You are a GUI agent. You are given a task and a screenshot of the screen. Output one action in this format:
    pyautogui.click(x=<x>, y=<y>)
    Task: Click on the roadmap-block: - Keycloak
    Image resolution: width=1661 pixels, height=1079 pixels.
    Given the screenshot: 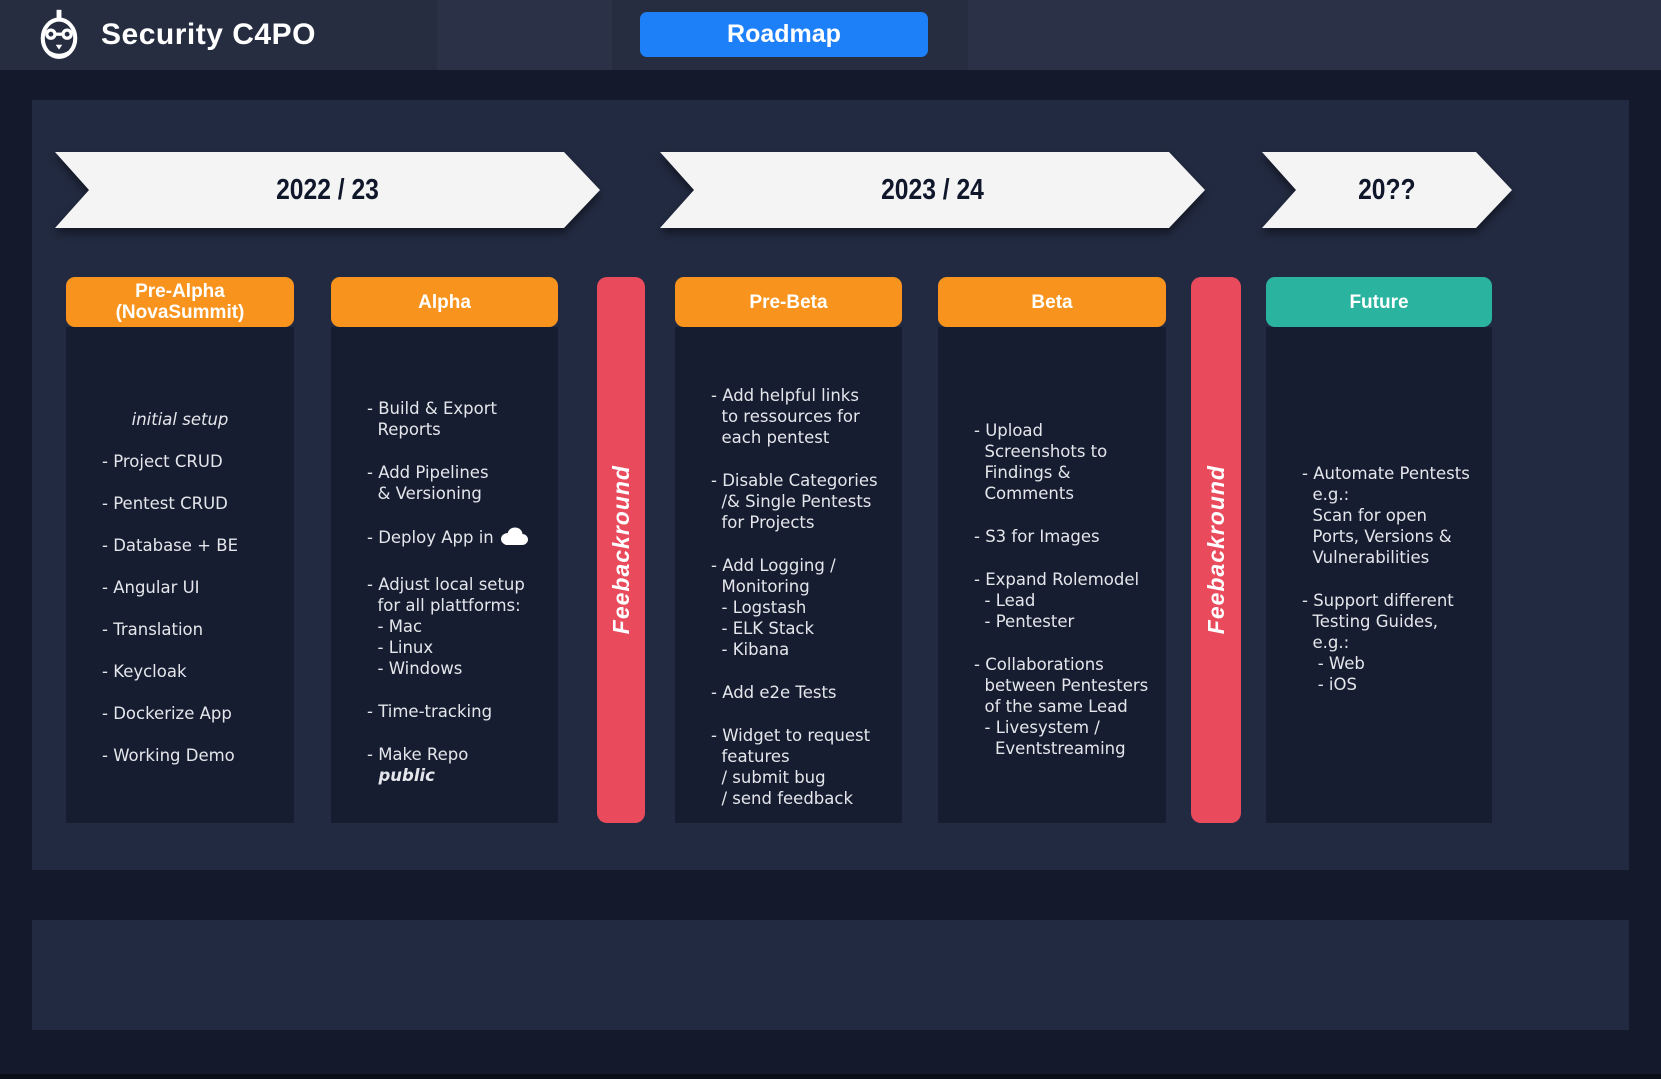 What is the action you would take?
    pyautogui.click(x=180, y=671)
    